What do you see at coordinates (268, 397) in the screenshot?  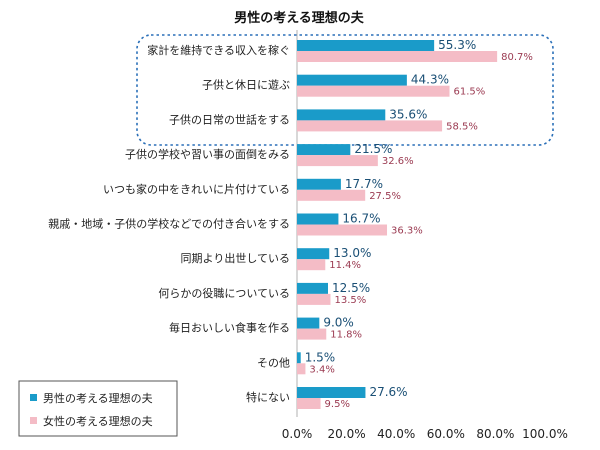 I see `category-label: 特にない` at bounding box center [268, 397].